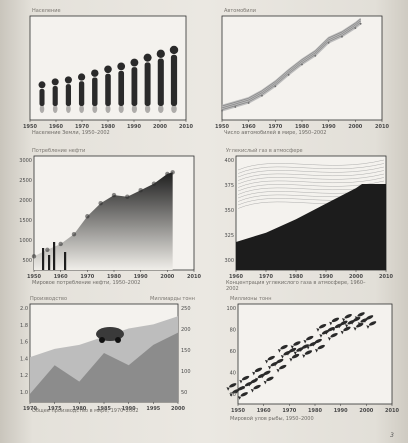 The height and width of the screenshot is (443, 408). What do you see at coordinates (108, 127) in the screenshot?
I see `population-xtick-label: 1980` at bounding box center [108, 127].